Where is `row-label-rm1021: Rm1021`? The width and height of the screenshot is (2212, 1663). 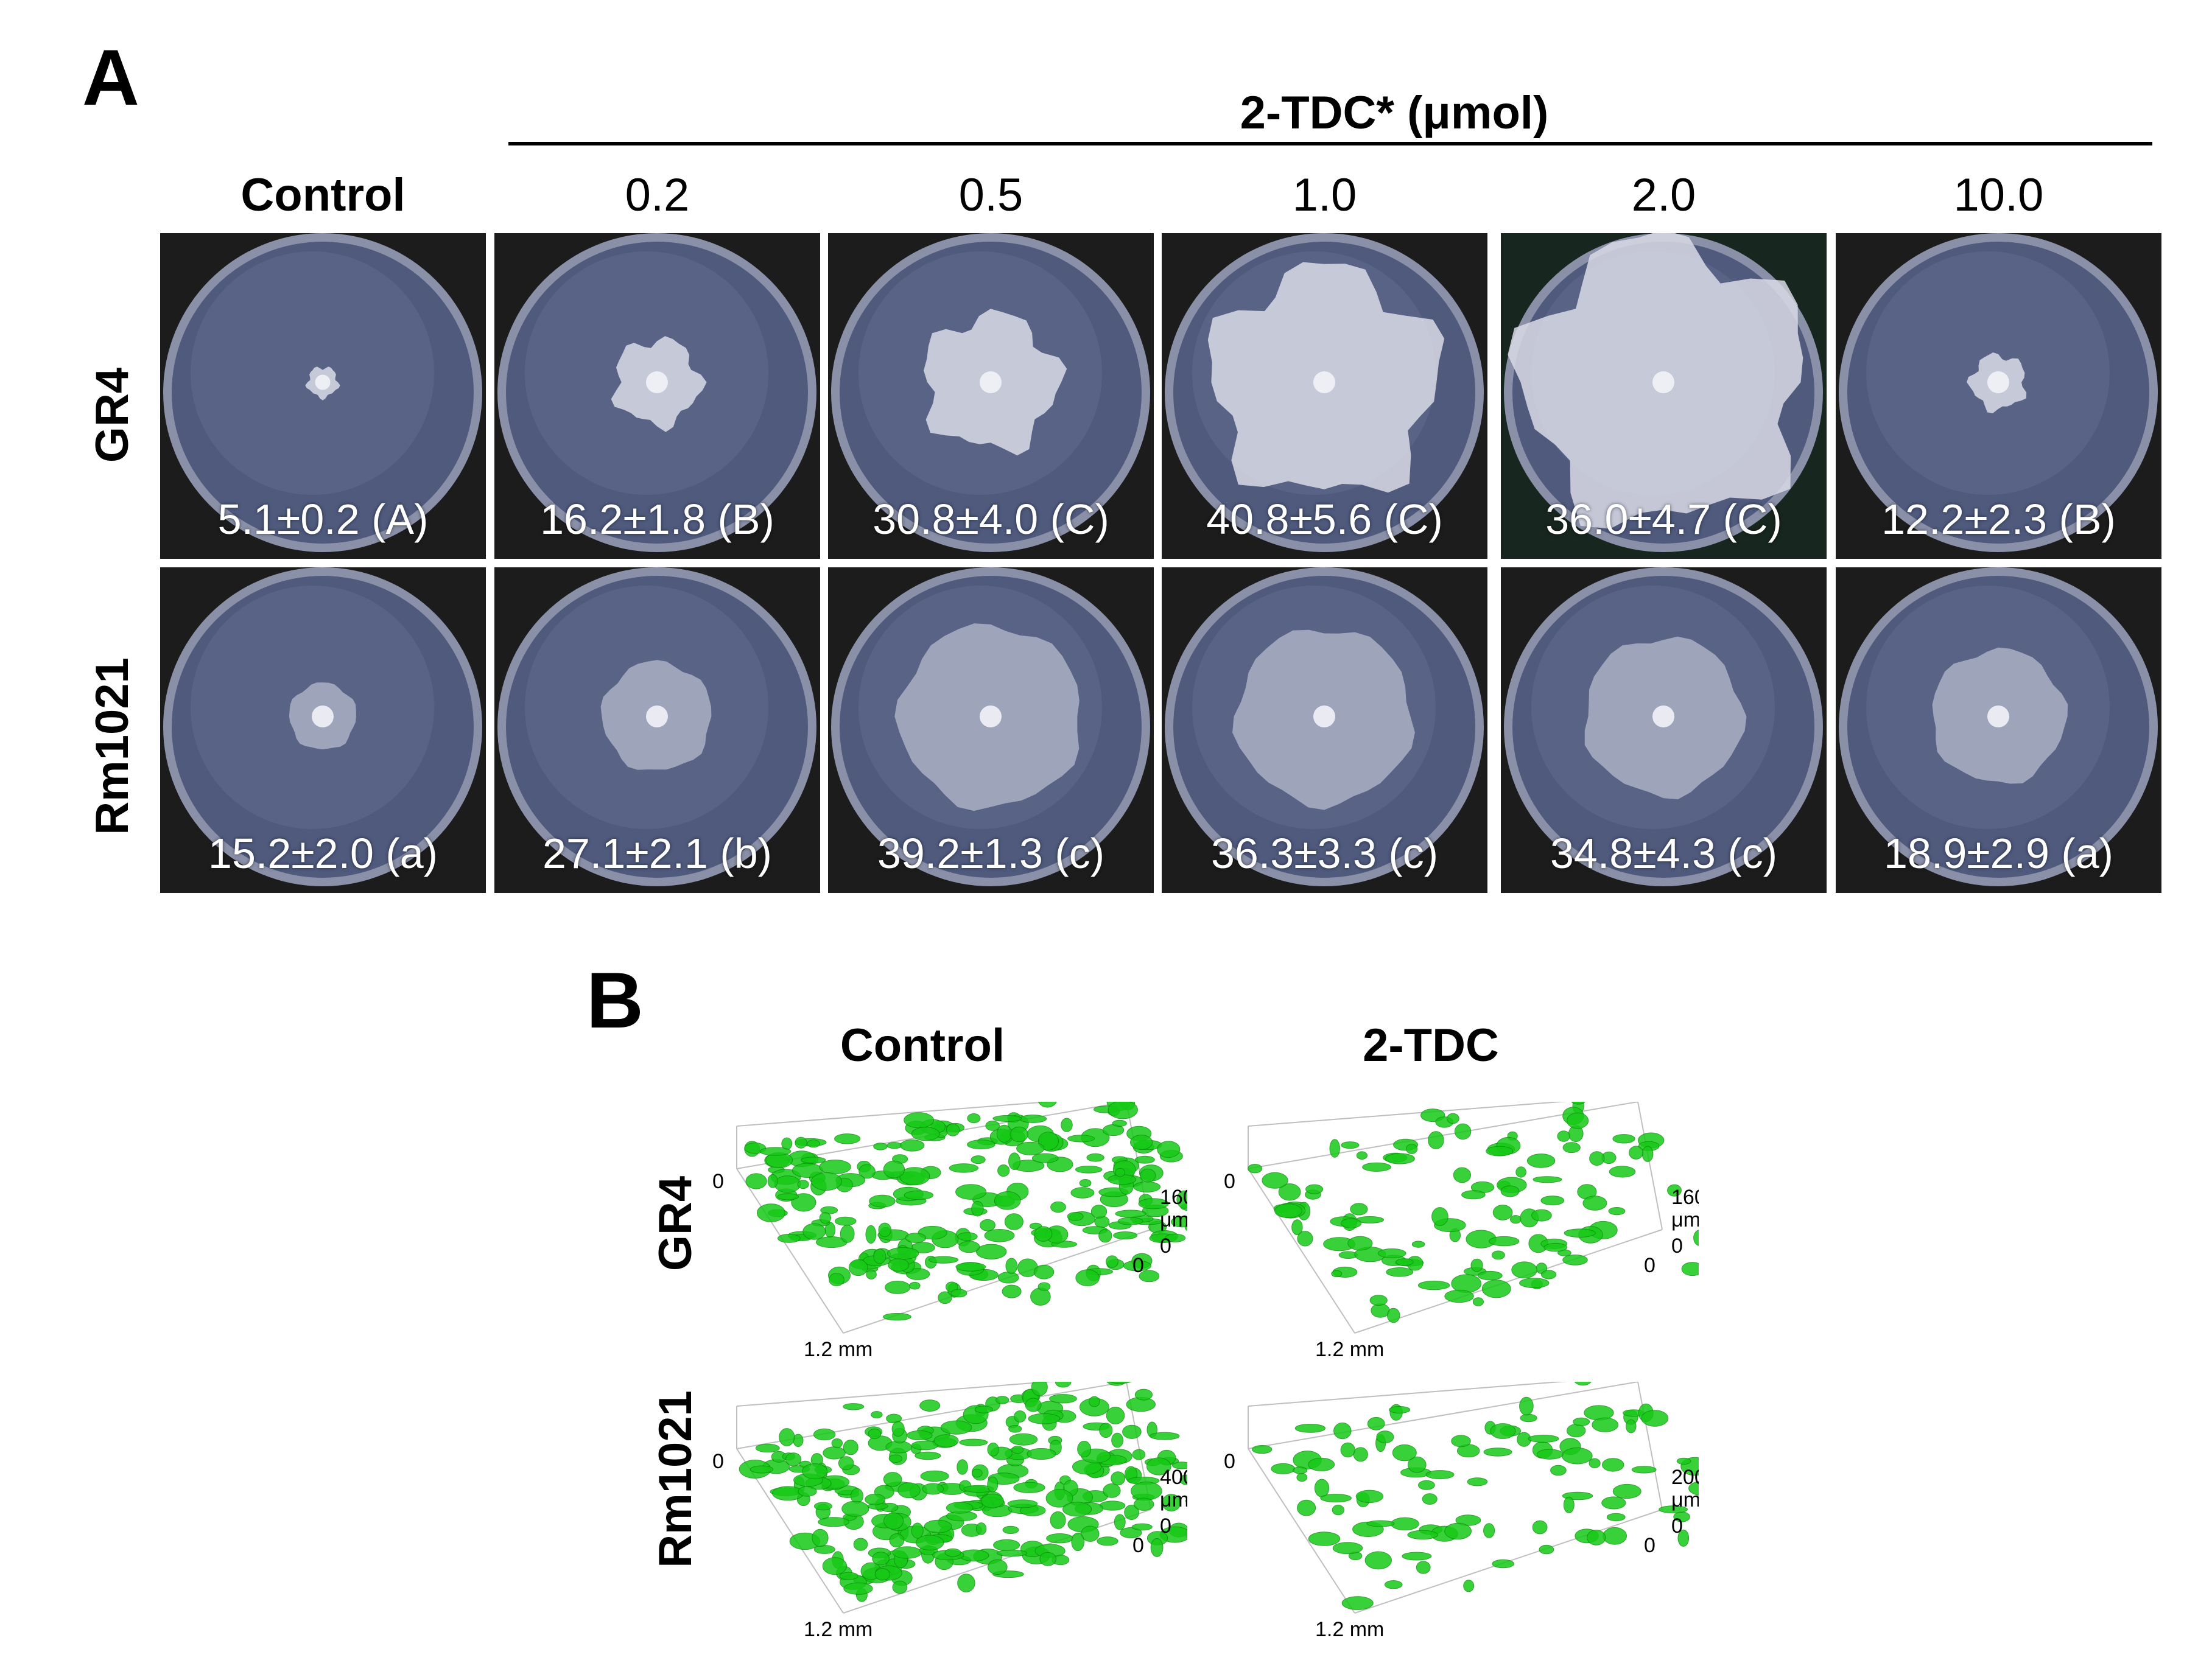 row-label-rm1021: Rm1021 is located at coordinates (112, 746).